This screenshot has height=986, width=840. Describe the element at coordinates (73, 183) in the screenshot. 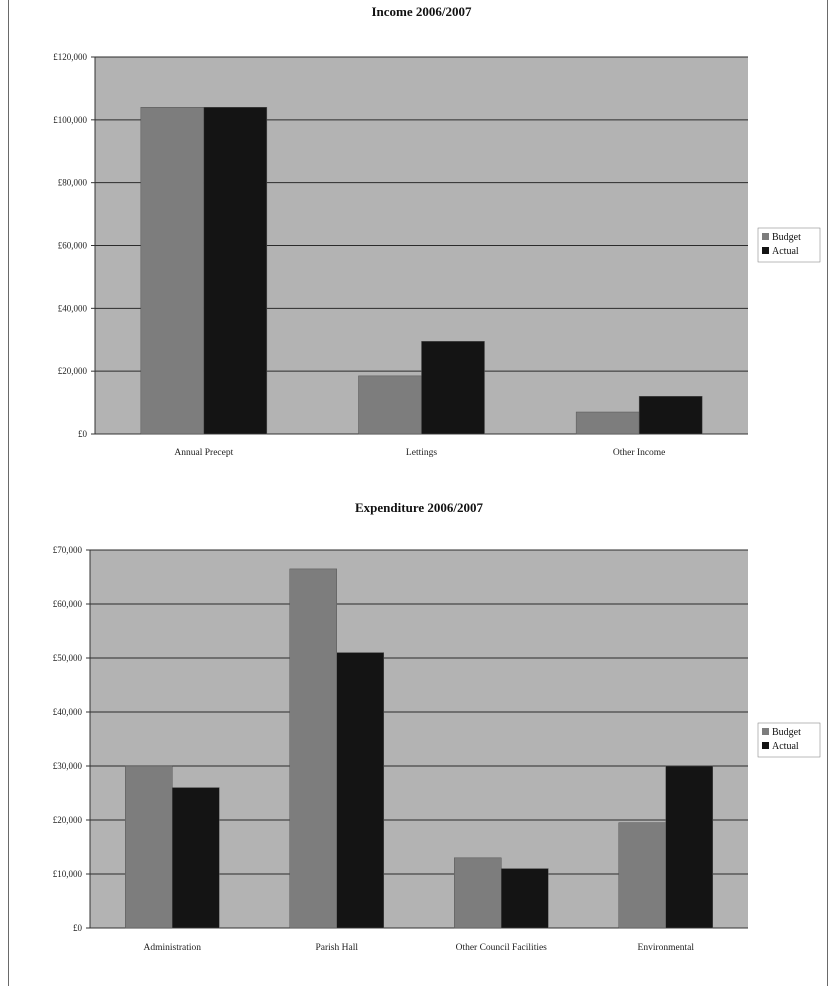

I see `y-tick-label: £80,000` at that location.